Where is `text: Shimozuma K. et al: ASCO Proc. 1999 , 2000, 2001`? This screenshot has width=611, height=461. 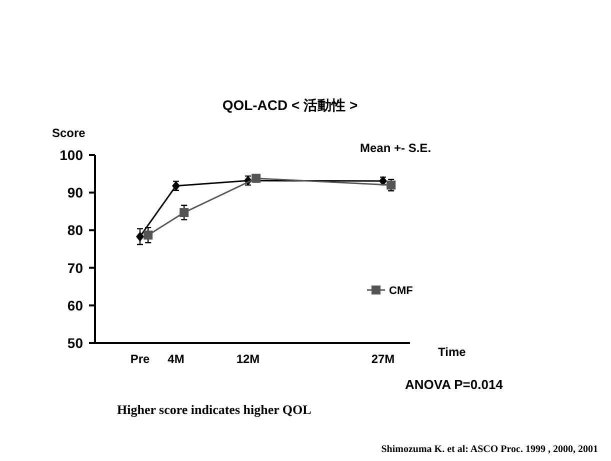
text: Shimozuma K. et al: ASCO Proc. 1999 , 2000, 2001 is located at coordinates (489, 449).